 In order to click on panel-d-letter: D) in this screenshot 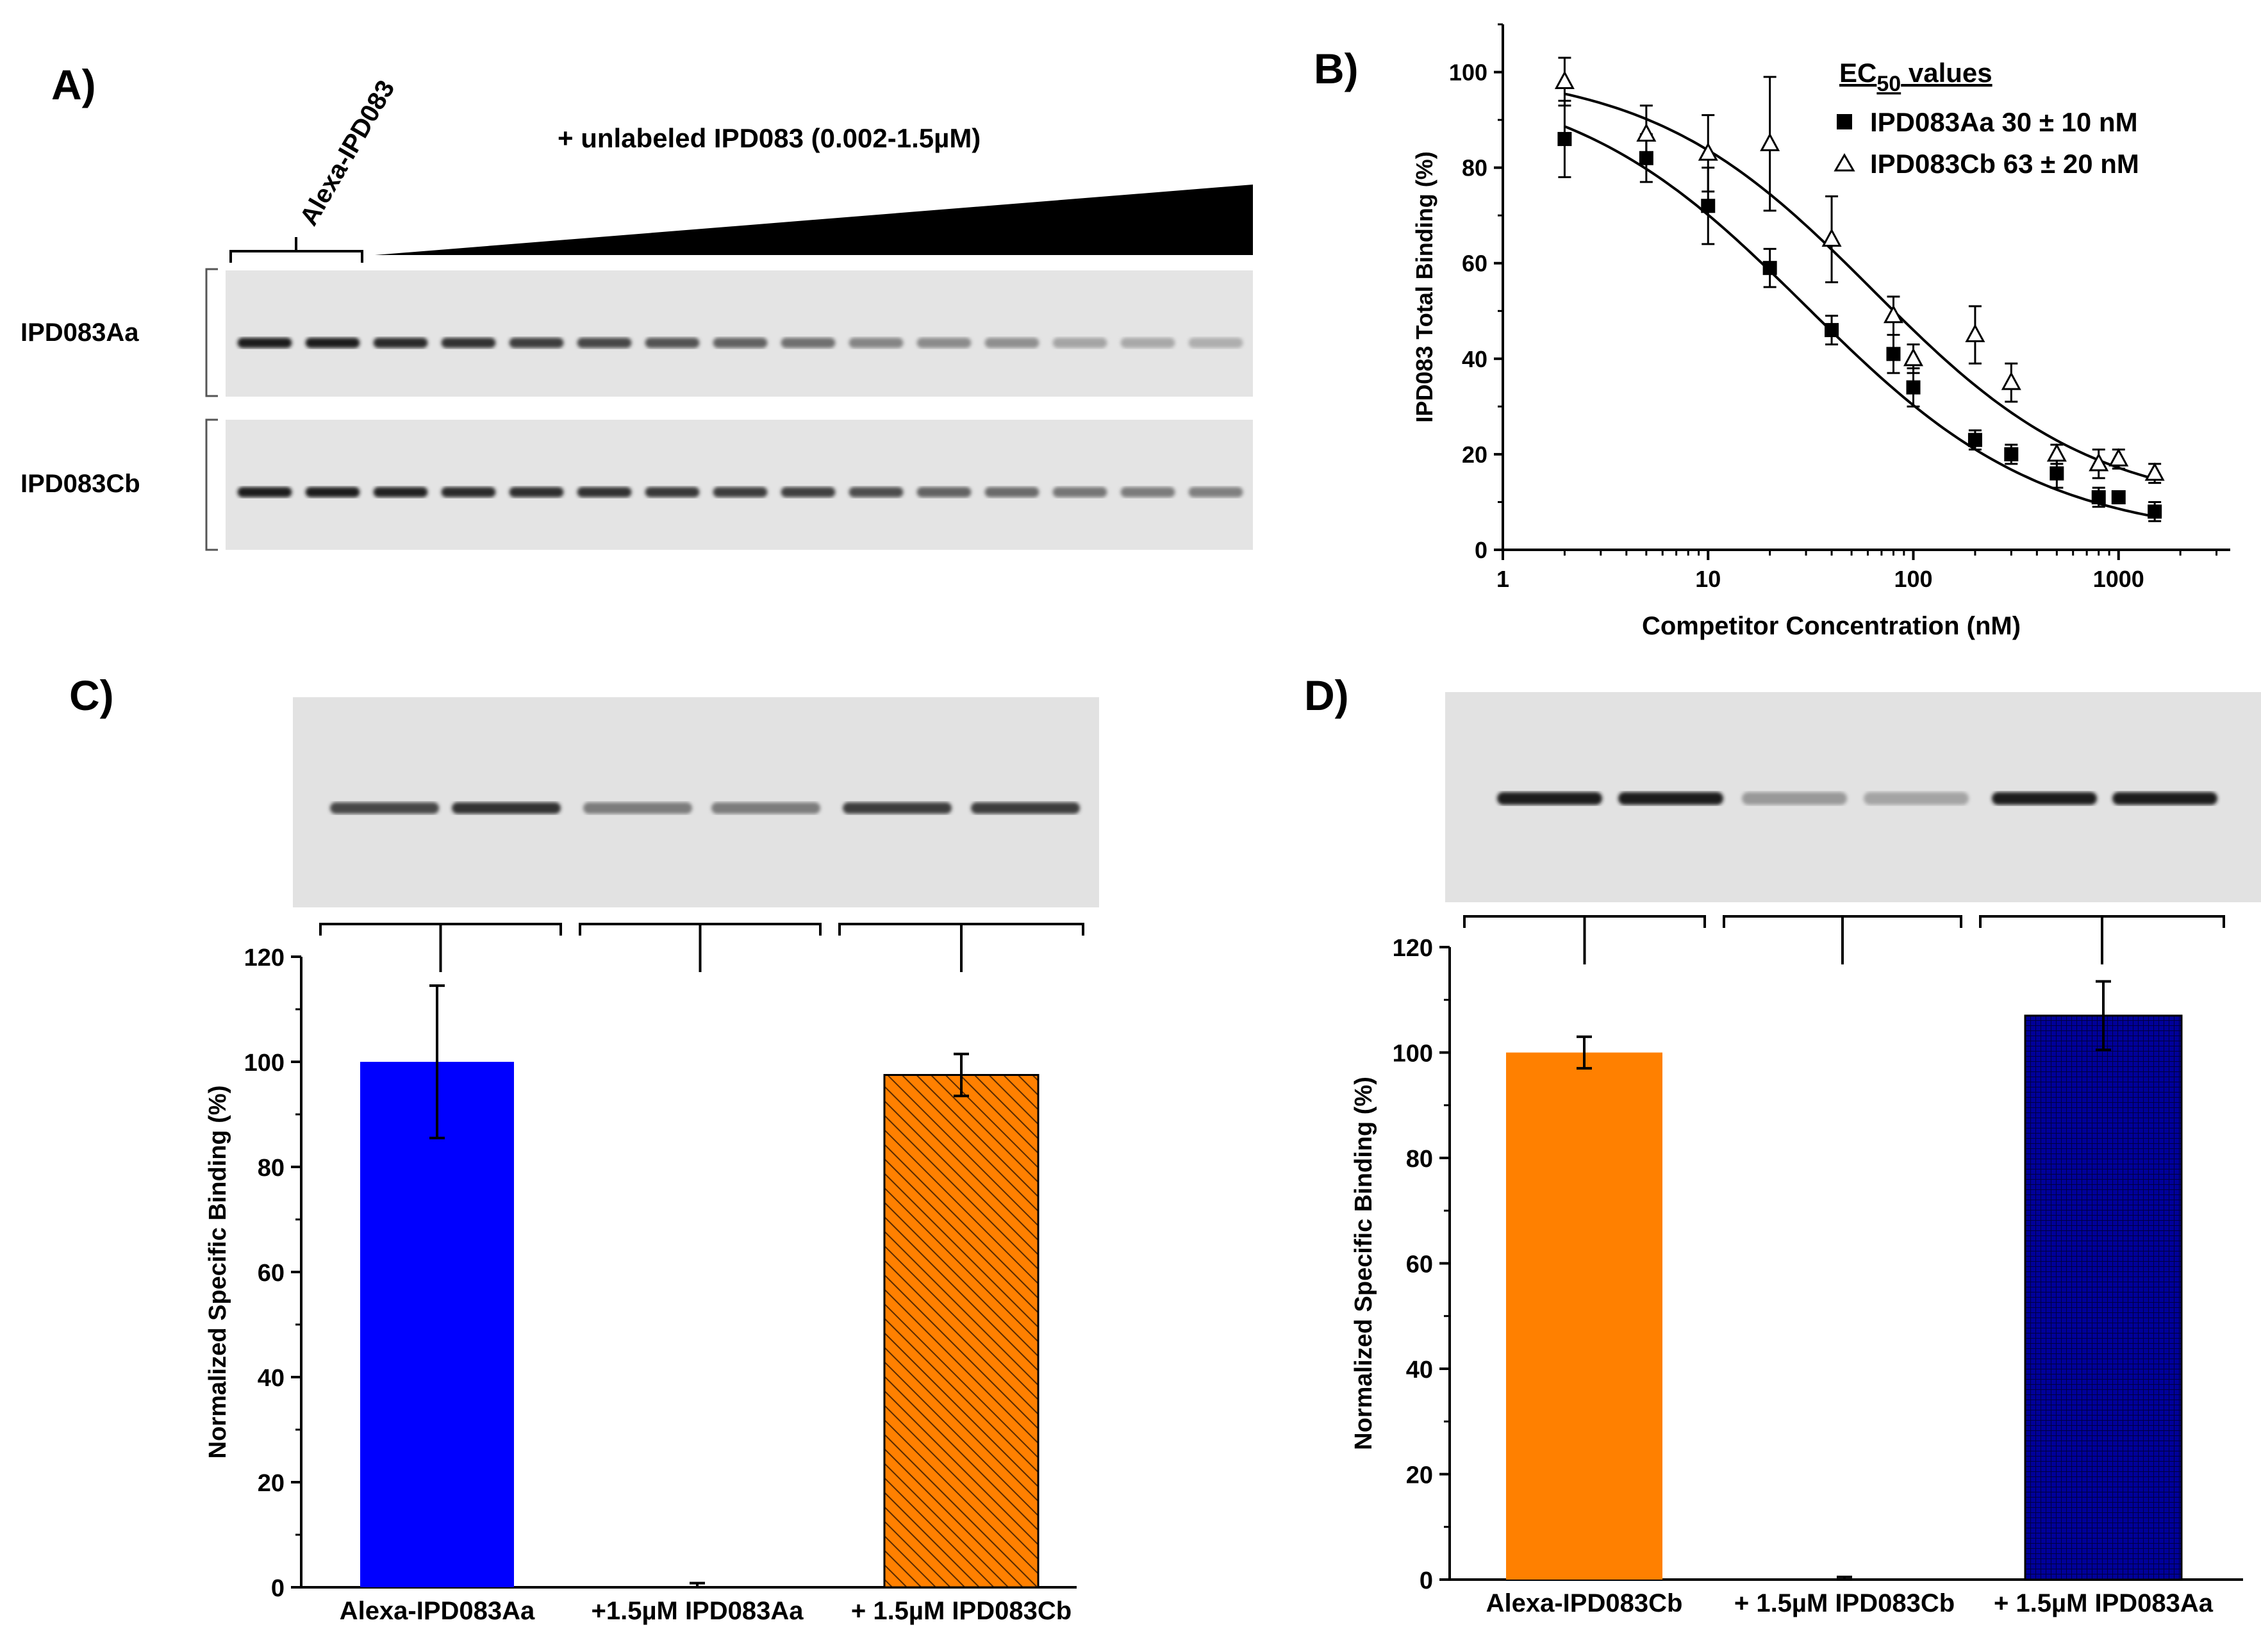, I will do `click(1326, 695)`.